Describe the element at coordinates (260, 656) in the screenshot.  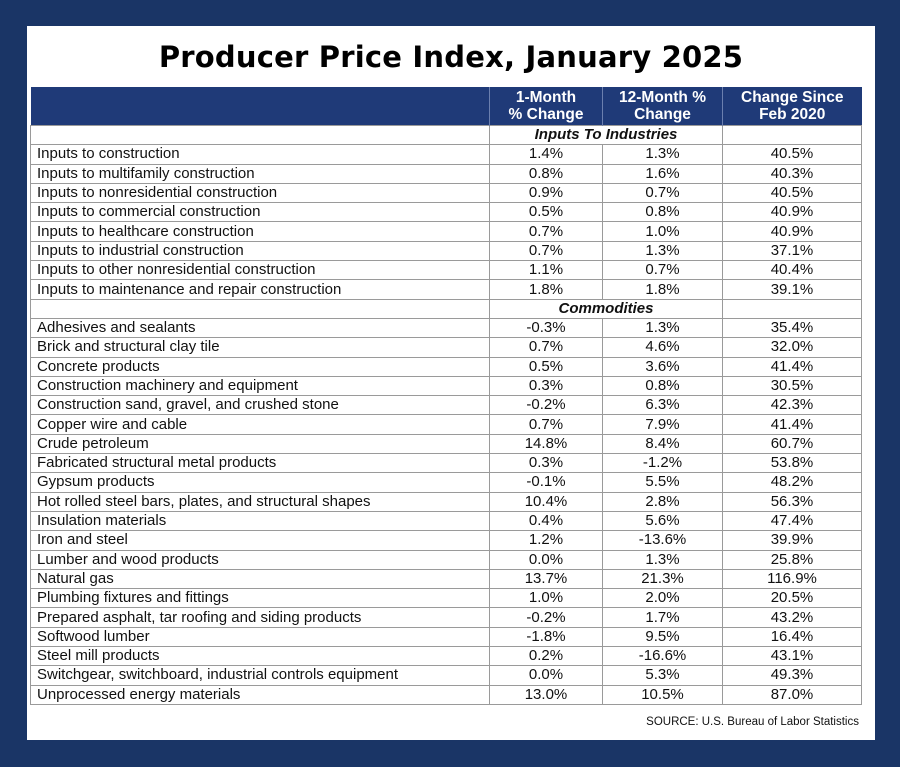
I see `row-label: Steel mill products` at that location.